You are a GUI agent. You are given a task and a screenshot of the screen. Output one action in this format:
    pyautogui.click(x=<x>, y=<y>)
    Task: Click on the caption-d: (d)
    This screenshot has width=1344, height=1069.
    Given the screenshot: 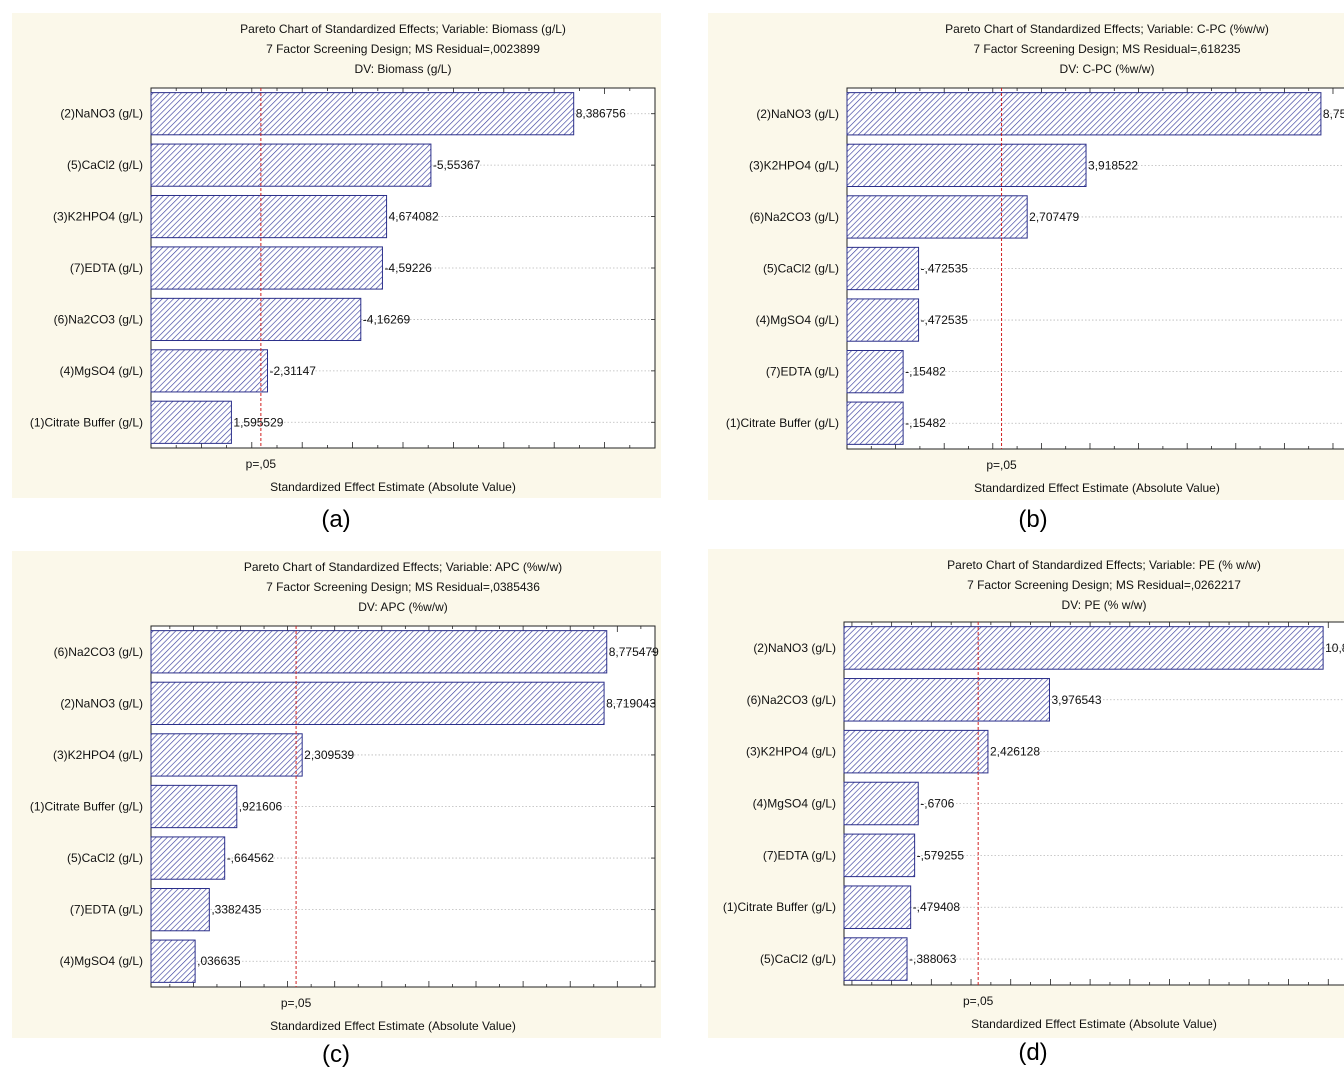 What is the action you would take?
    pyautogui.click(x=1033, y=1052)
    